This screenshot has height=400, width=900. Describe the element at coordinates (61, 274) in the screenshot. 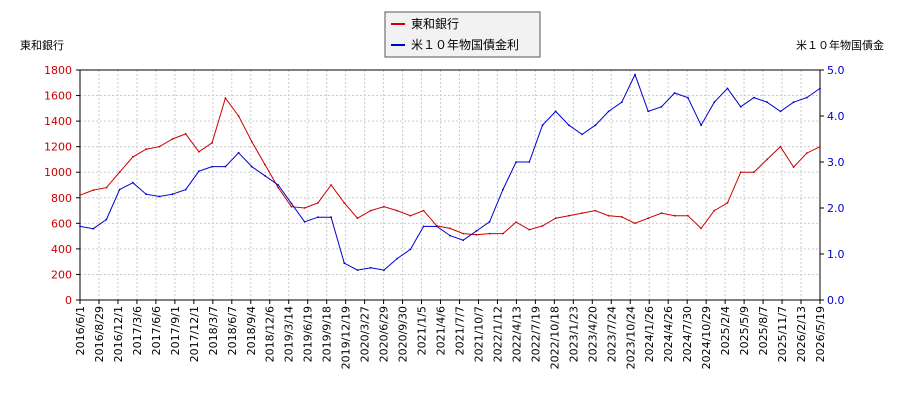

I see `left-tick-label: 200` at that location.